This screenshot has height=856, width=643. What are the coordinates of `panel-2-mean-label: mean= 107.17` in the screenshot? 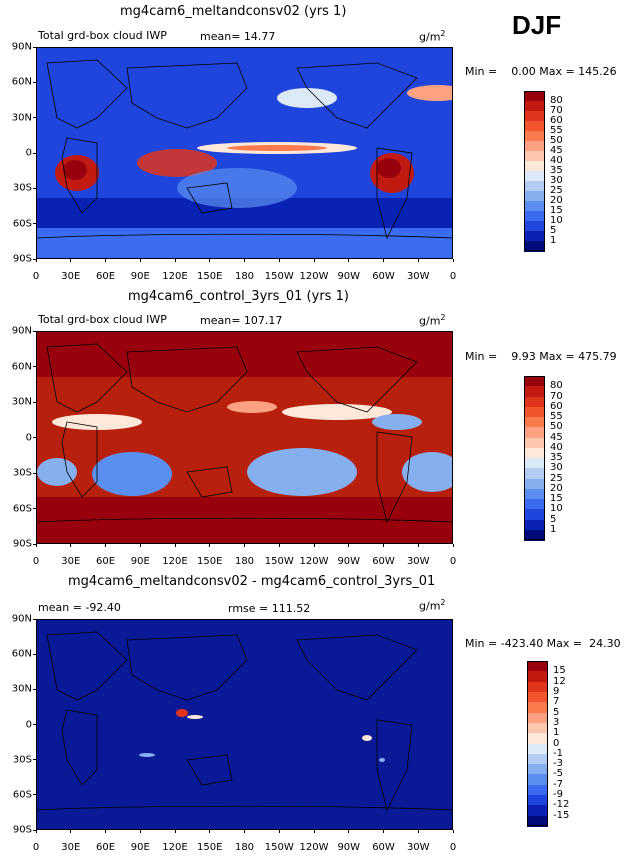 It's located at (241, 320).